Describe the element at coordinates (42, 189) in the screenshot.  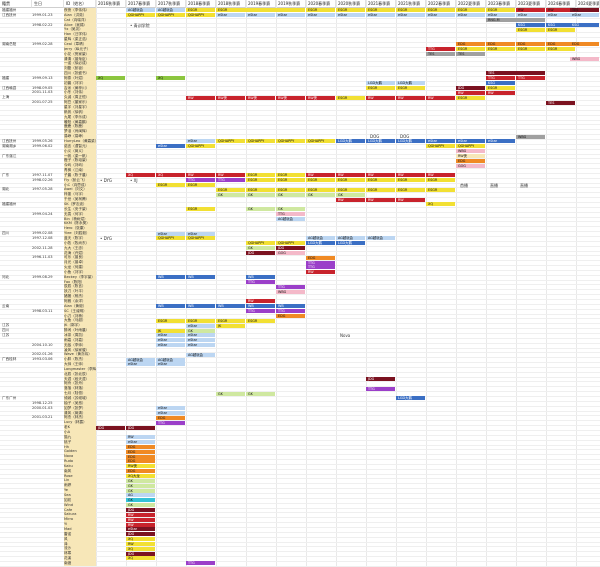
I see `birthday-cell: 1997.05.28` at that location.